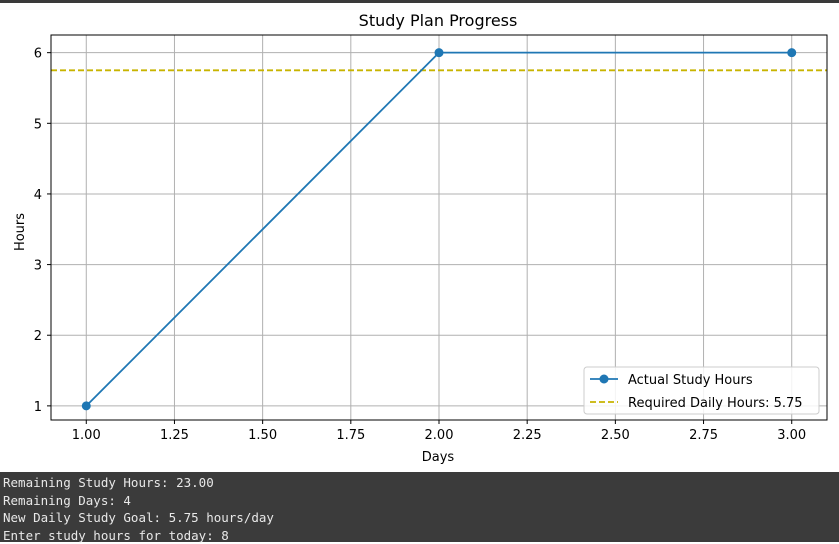 The image size is (839, 544). Describe the element at coordinates (438, 20) in the screenshot. I see `chart-title: Study Plan Progress` at that location.